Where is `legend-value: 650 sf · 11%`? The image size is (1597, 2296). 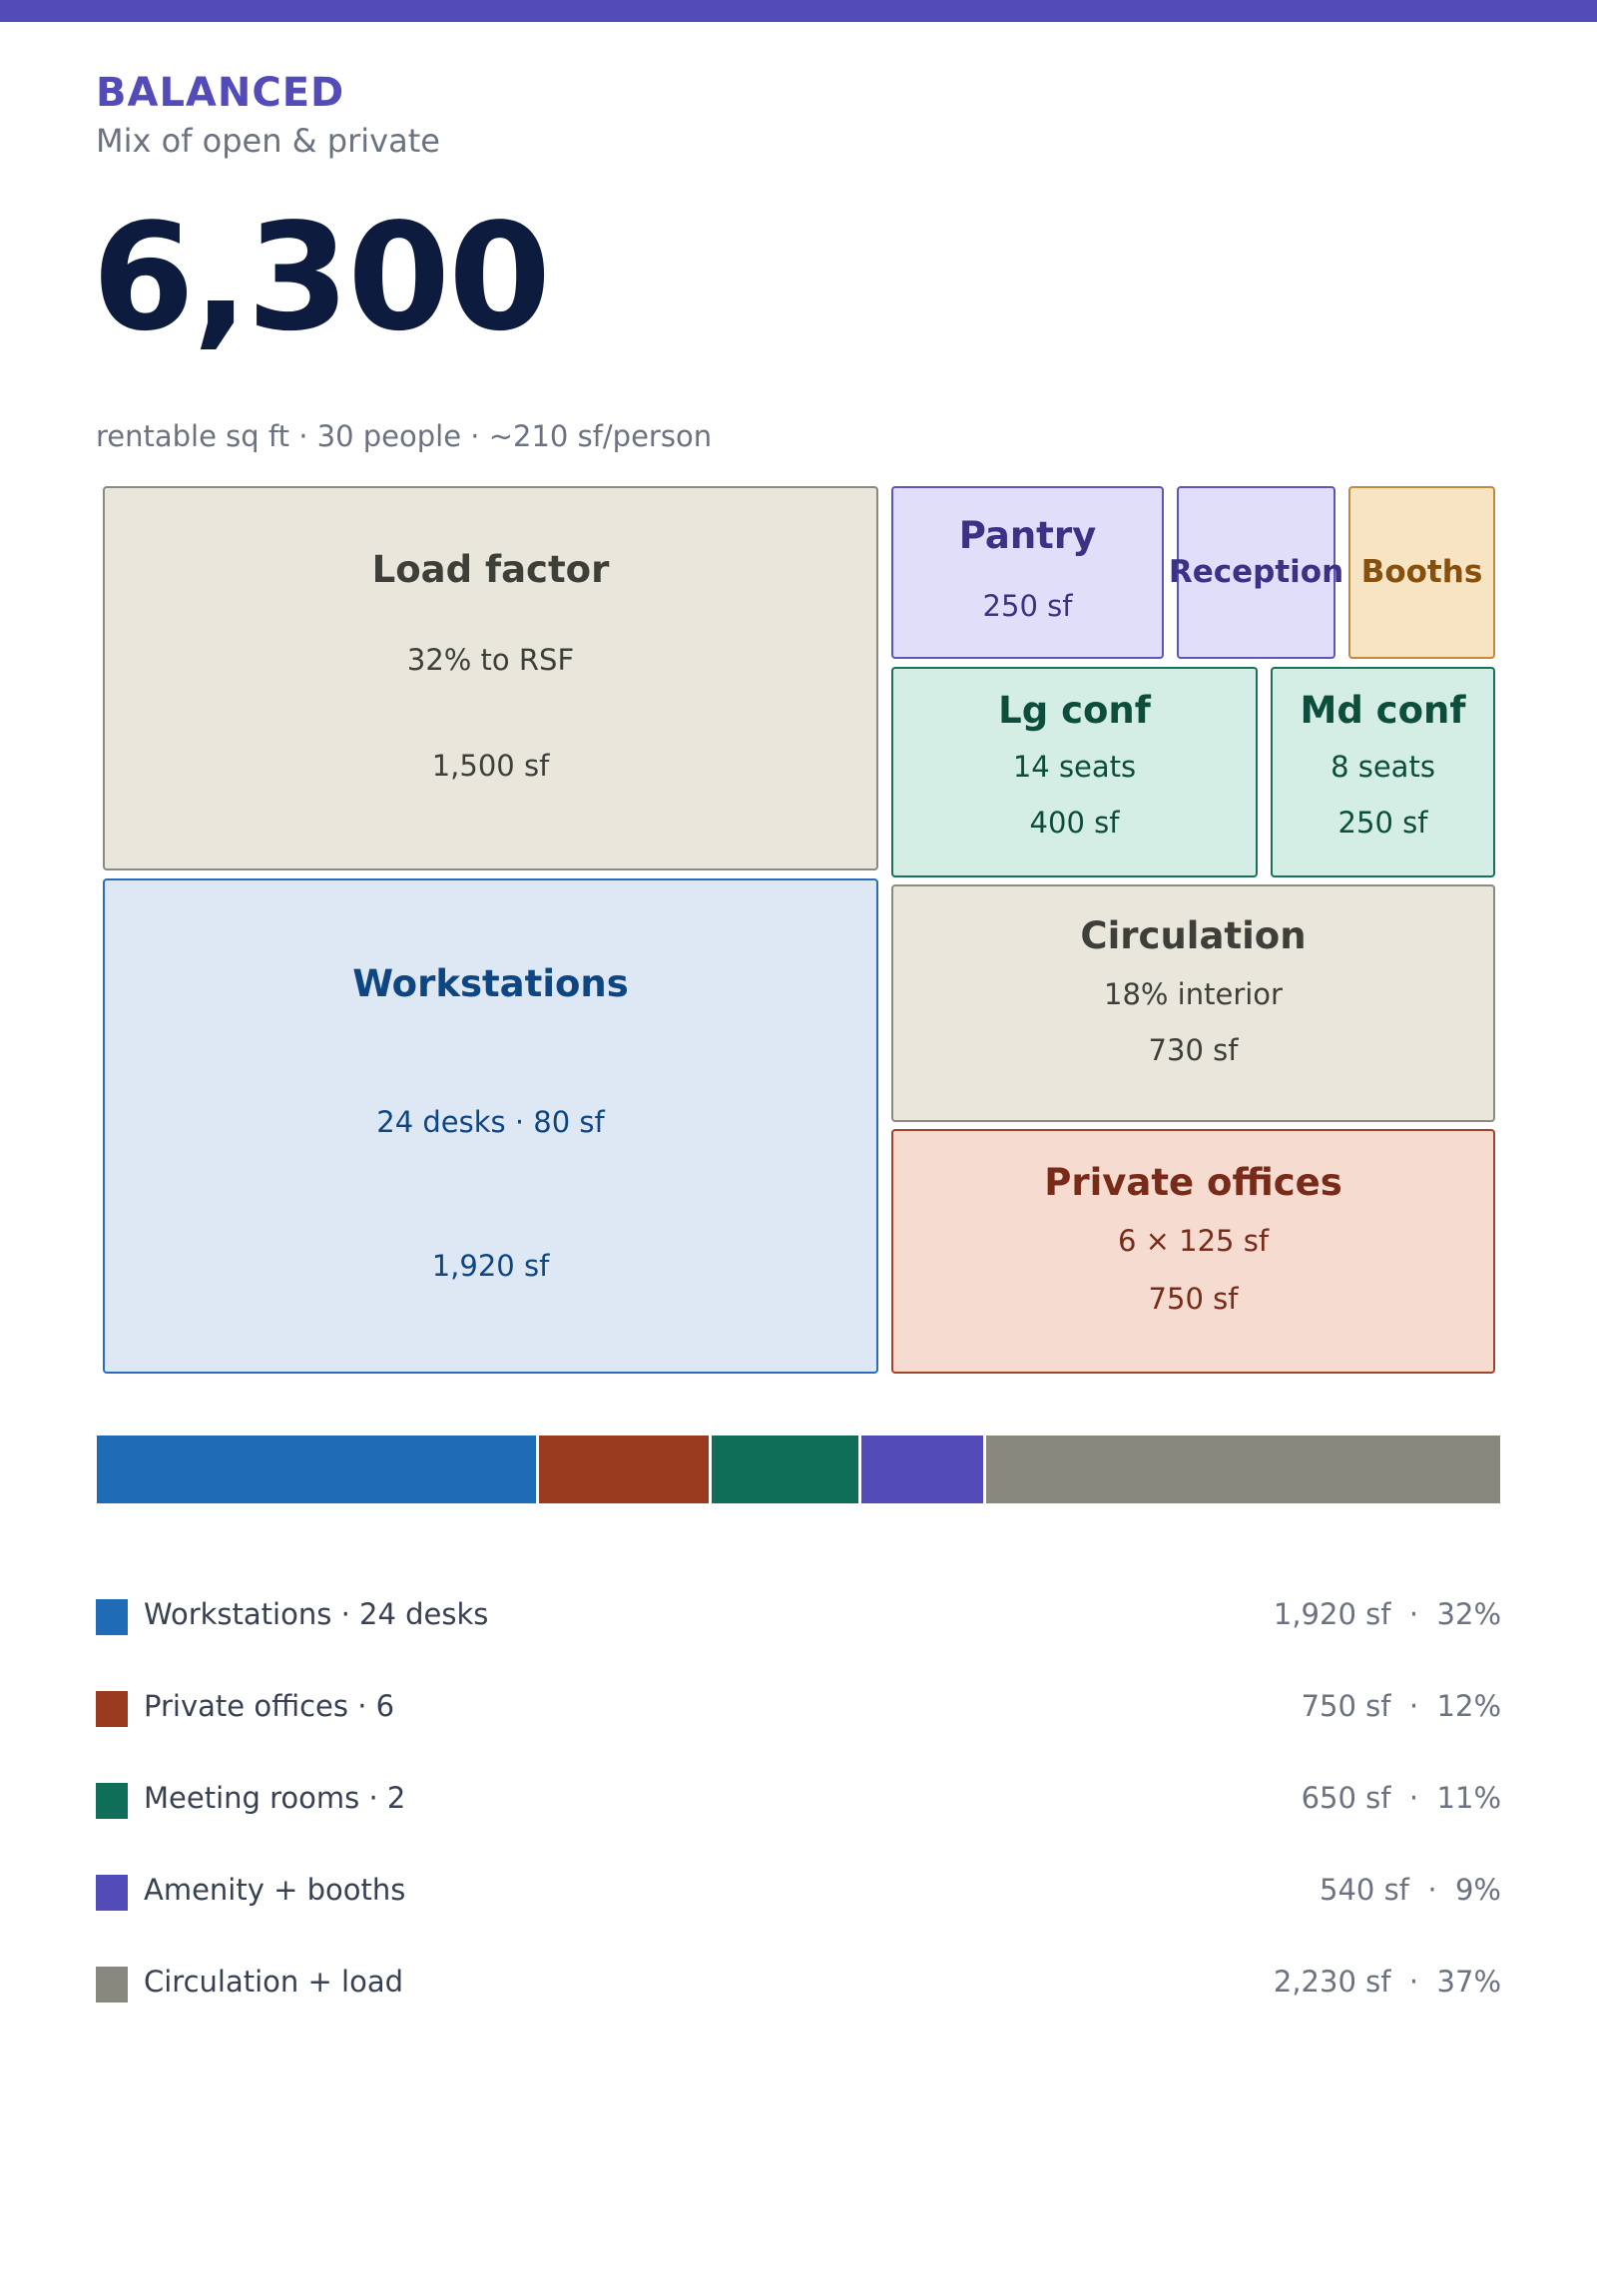
legend-value: 650 sf · 11% is located at coordinates (1401, 1798).